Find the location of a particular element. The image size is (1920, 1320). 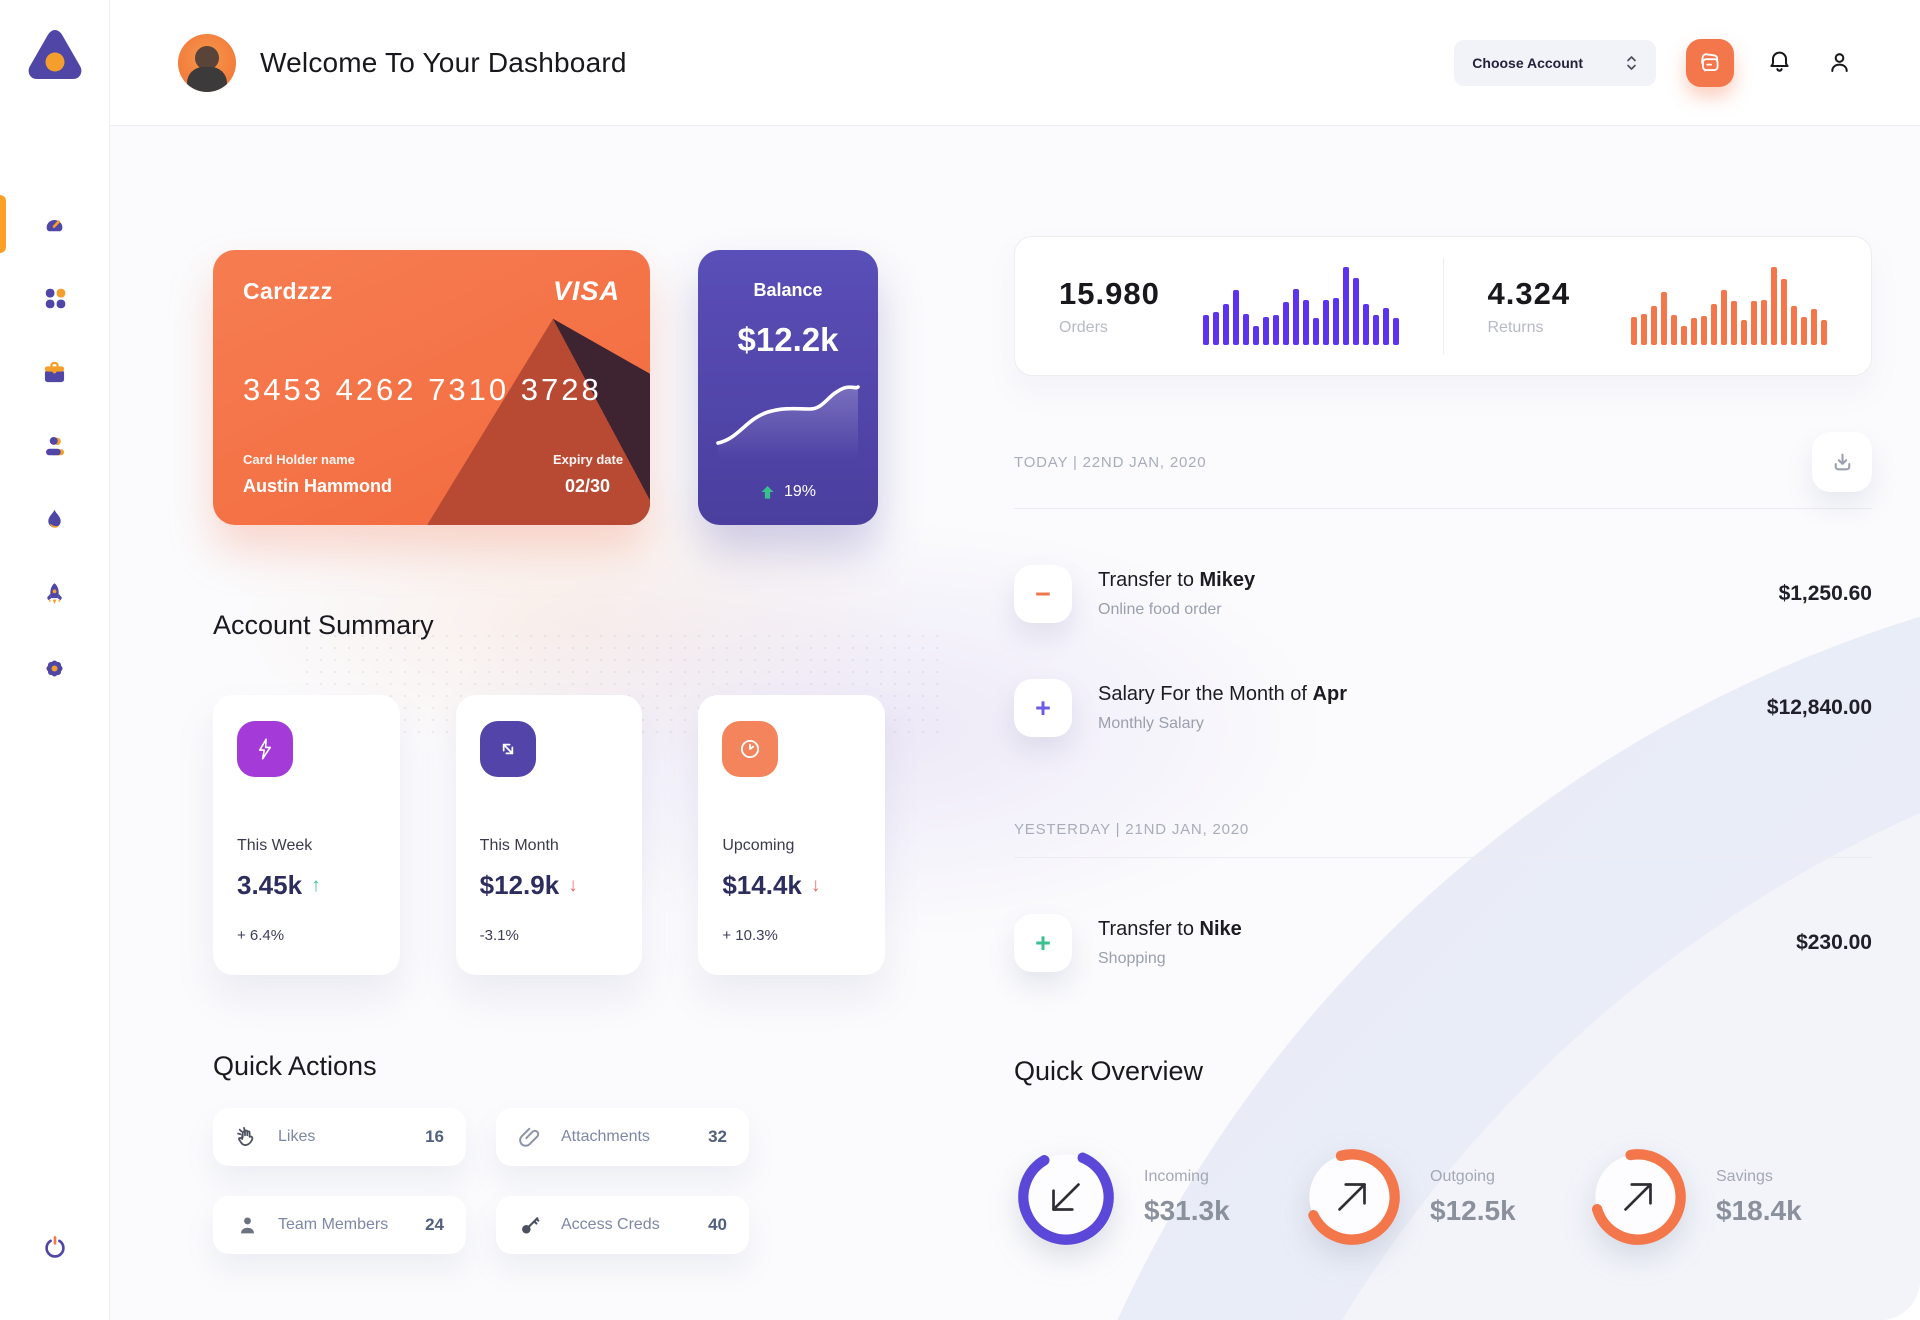

sidebar-item-launch is located at coordinates (55, 594).